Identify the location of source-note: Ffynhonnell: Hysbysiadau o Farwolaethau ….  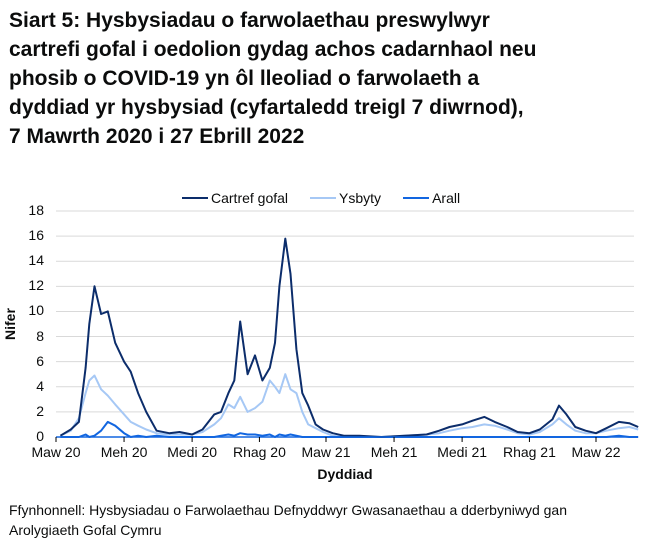
(324, 520).